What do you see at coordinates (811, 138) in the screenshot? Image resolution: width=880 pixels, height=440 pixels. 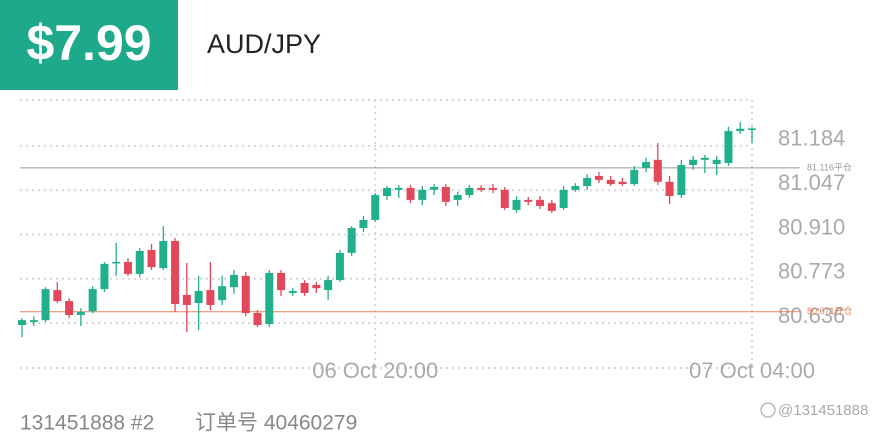 I see `y-tick-label: 81.184` at bounding box center [811, 138].